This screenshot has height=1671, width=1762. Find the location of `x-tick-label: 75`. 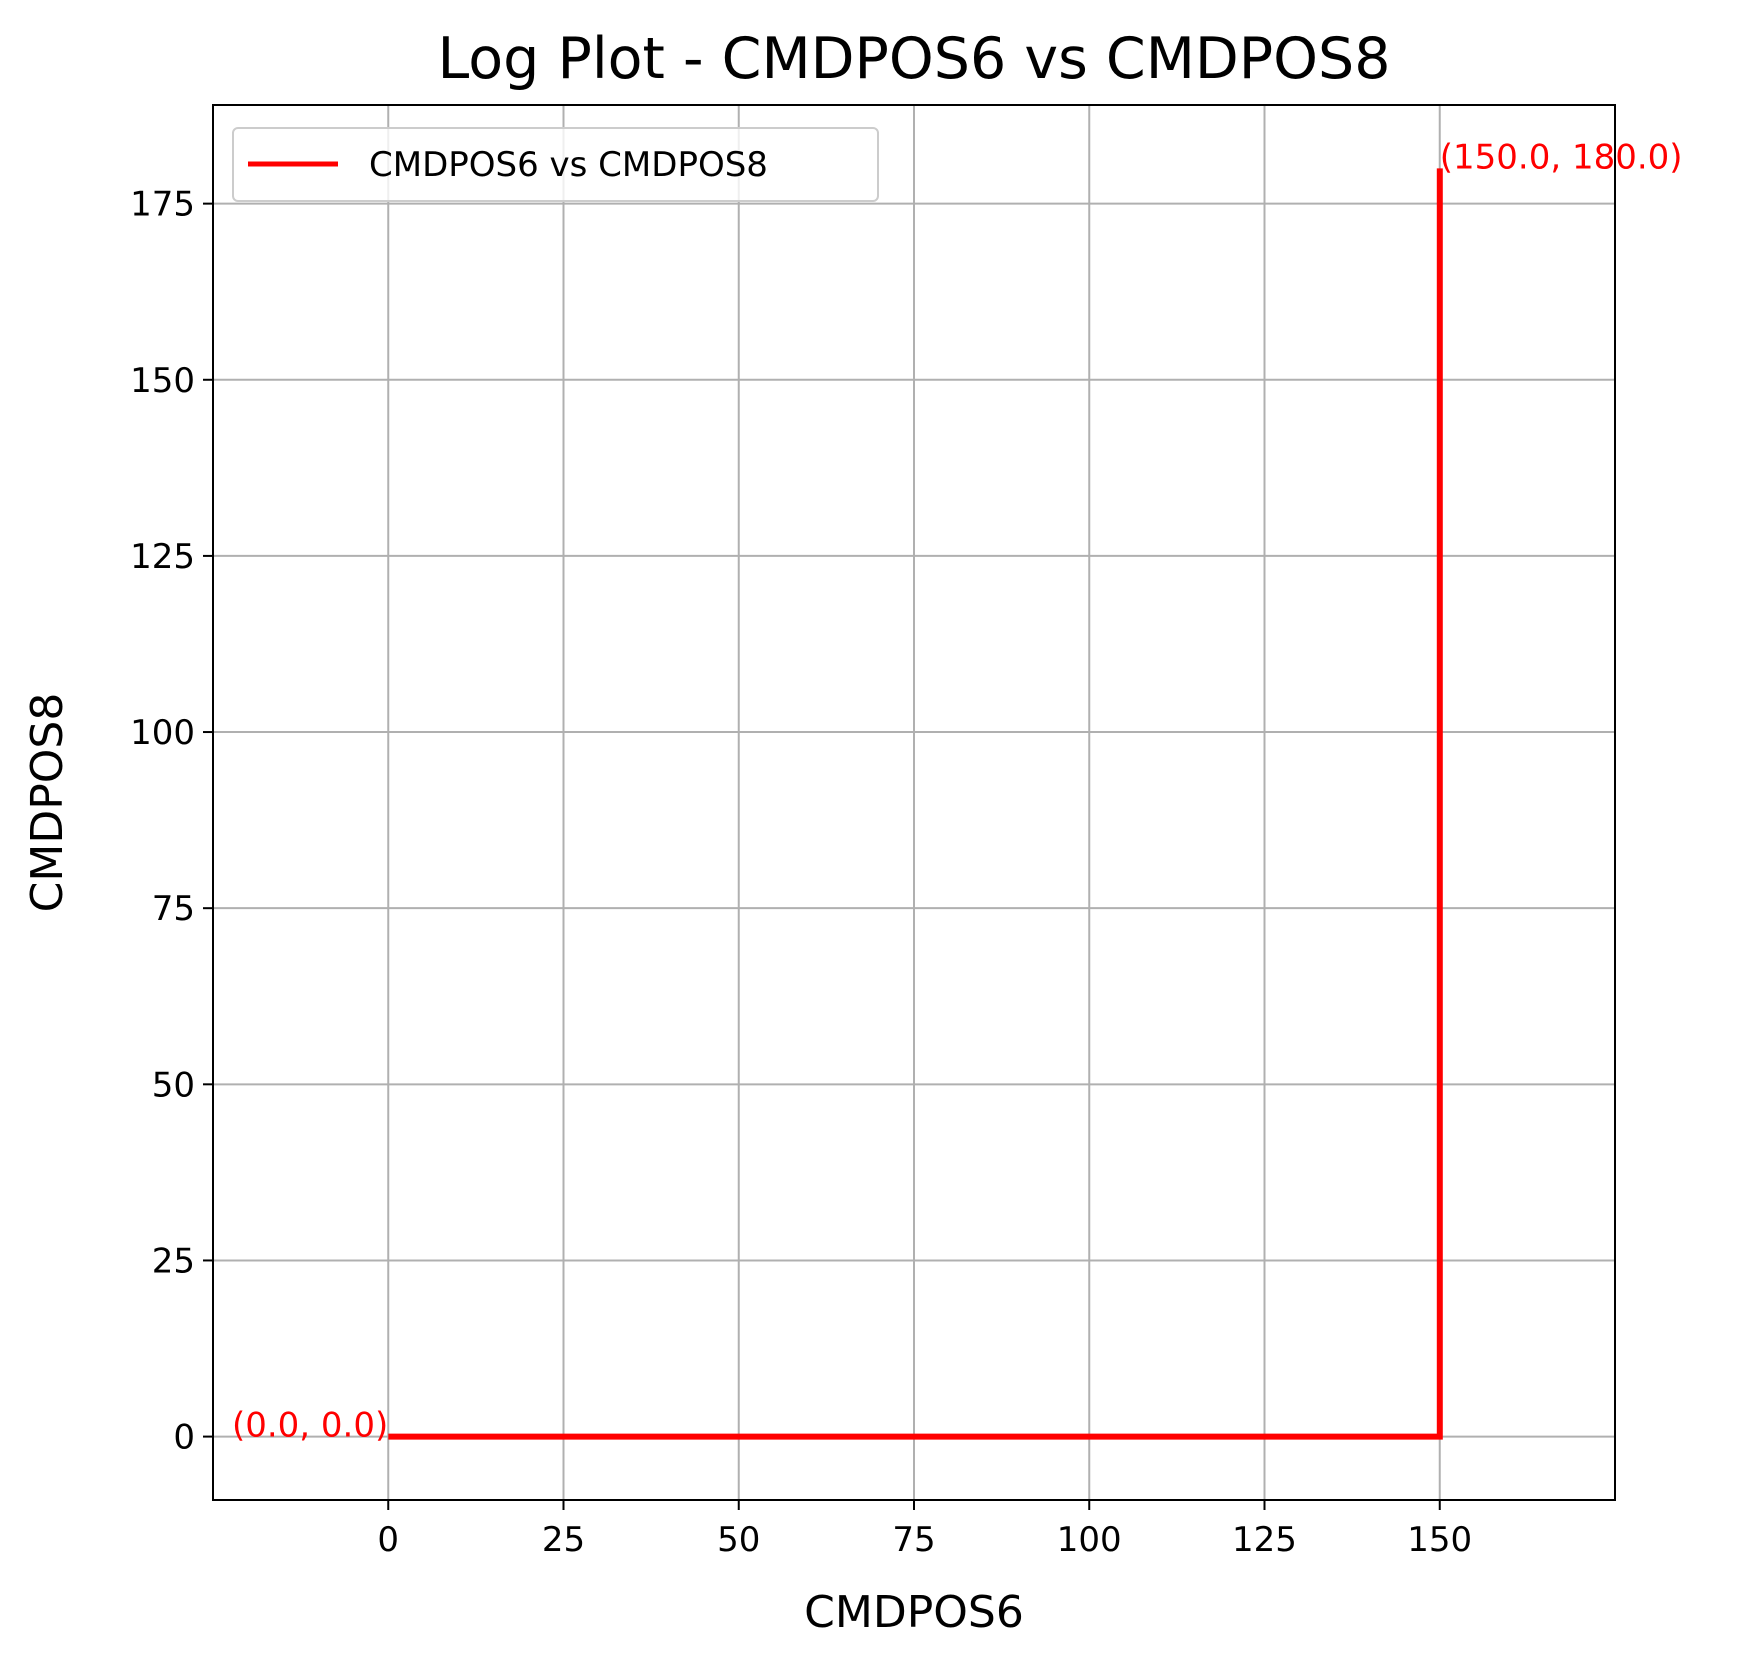

x-tick-label: 75 is located at coordinates (913, 1540).